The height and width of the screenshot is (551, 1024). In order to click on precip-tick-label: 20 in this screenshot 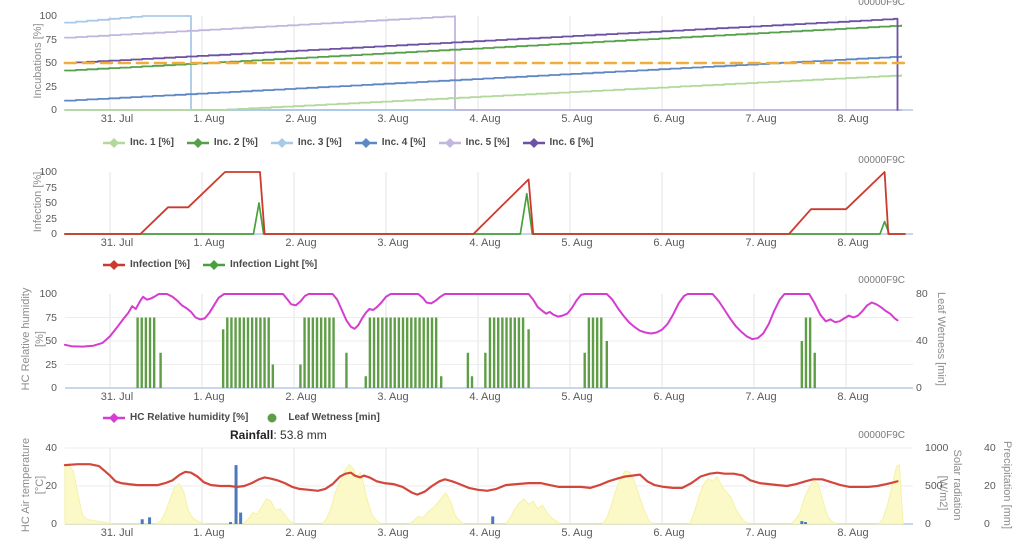, I will do `click(990, 486)`.